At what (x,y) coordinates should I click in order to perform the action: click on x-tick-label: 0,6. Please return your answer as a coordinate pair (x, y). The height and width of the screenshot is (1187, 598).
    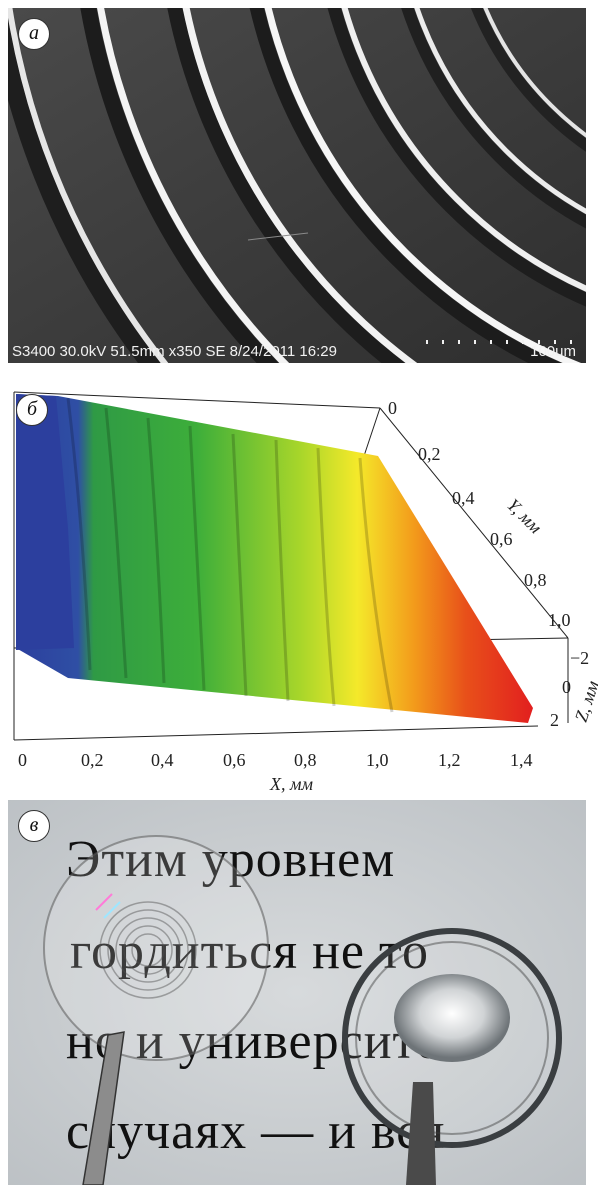
    Looking at the image, I should click on (234, 760).